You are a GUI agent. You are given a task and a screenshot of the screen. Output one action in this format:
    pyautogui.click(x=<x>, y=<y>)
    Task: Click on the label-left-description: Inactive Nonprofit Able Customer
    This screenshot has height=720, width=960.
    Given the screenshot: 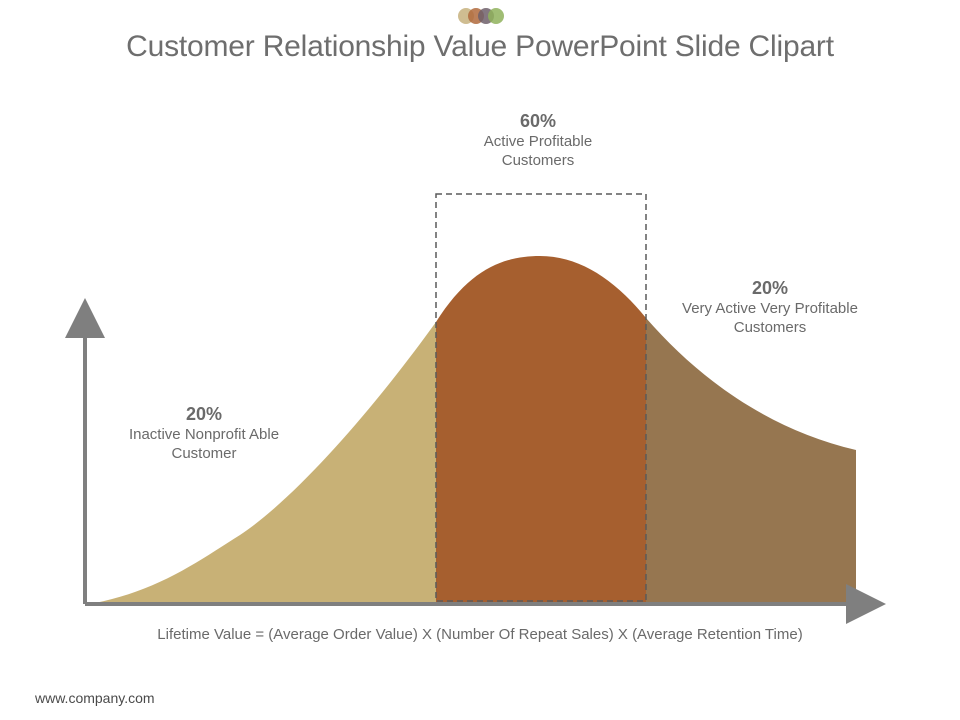 What is the action you would take?
    pyautogui.click(x=204, y=444)
    